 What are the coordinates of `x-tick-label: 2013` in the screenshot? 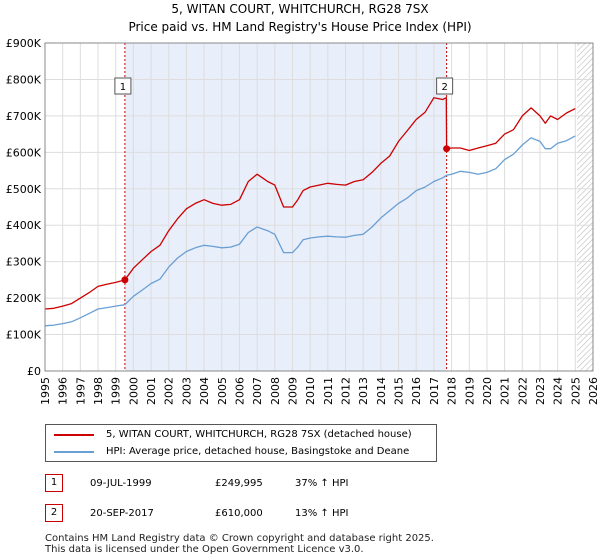 It's located at (363, 391).